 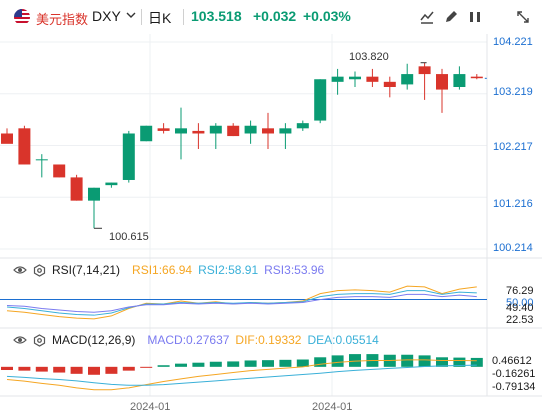 I want to click on rsi-axis-label: 49.40, so click(x=520, y=308).